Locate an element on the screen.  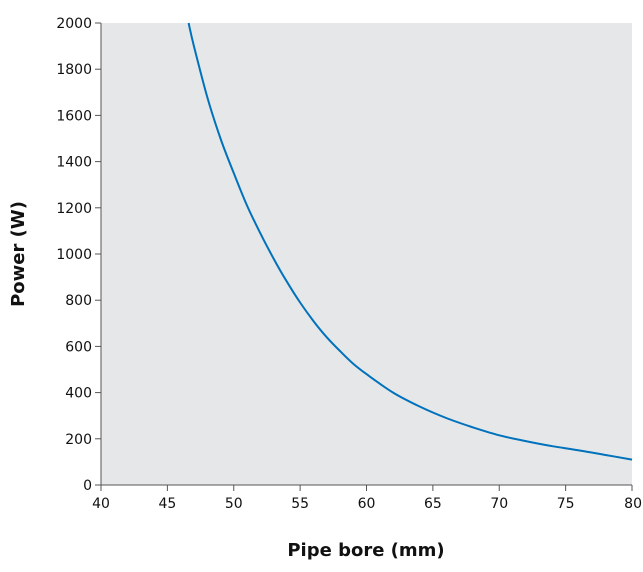
x-tick-label: 75 is located at coordinates (566, 504).